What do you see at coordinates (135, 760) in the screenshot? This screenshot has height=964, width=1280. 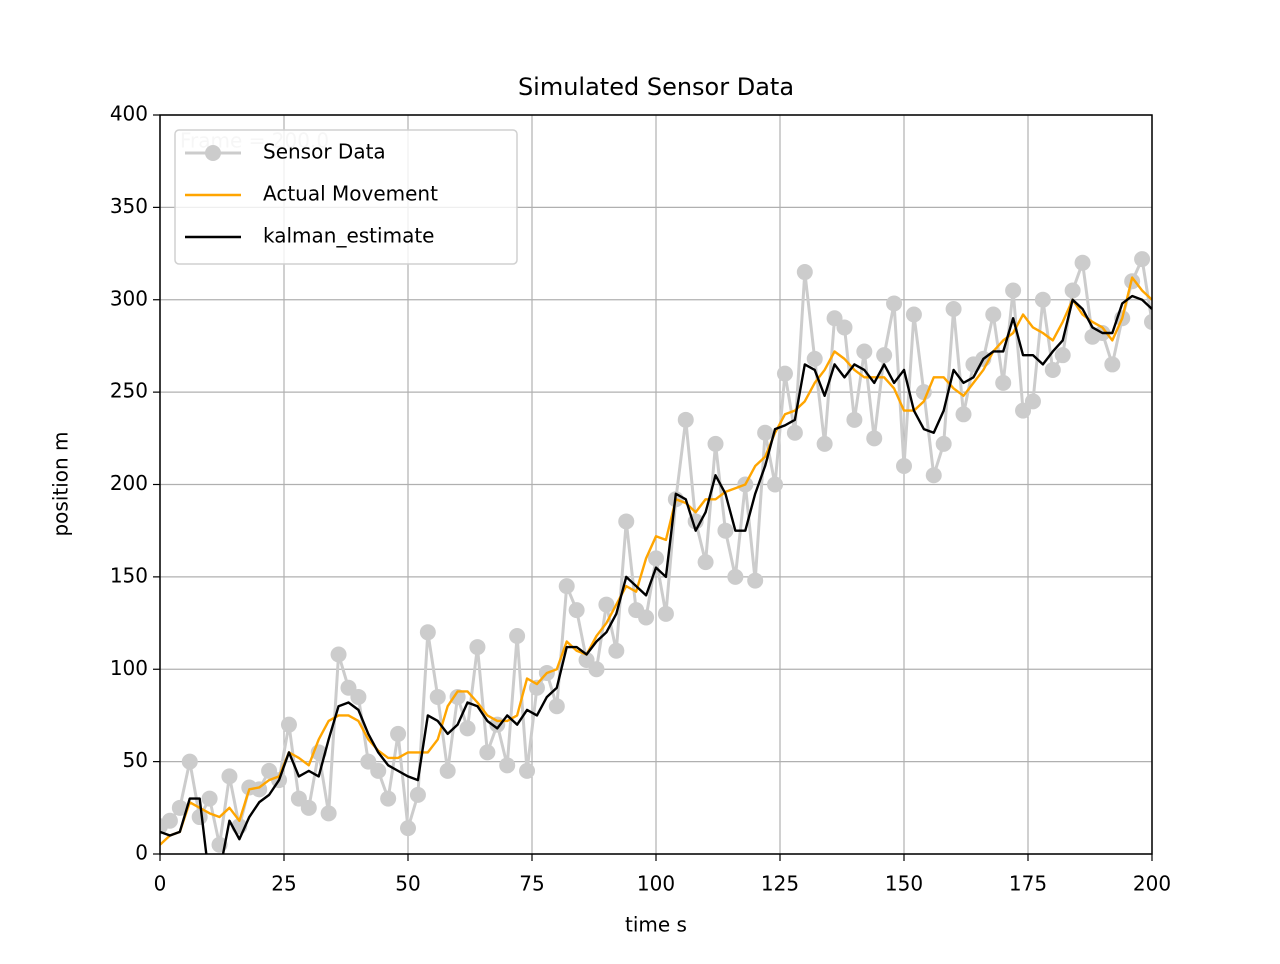 I see `y-tick-label: 50` at bounding box center [135, 760].